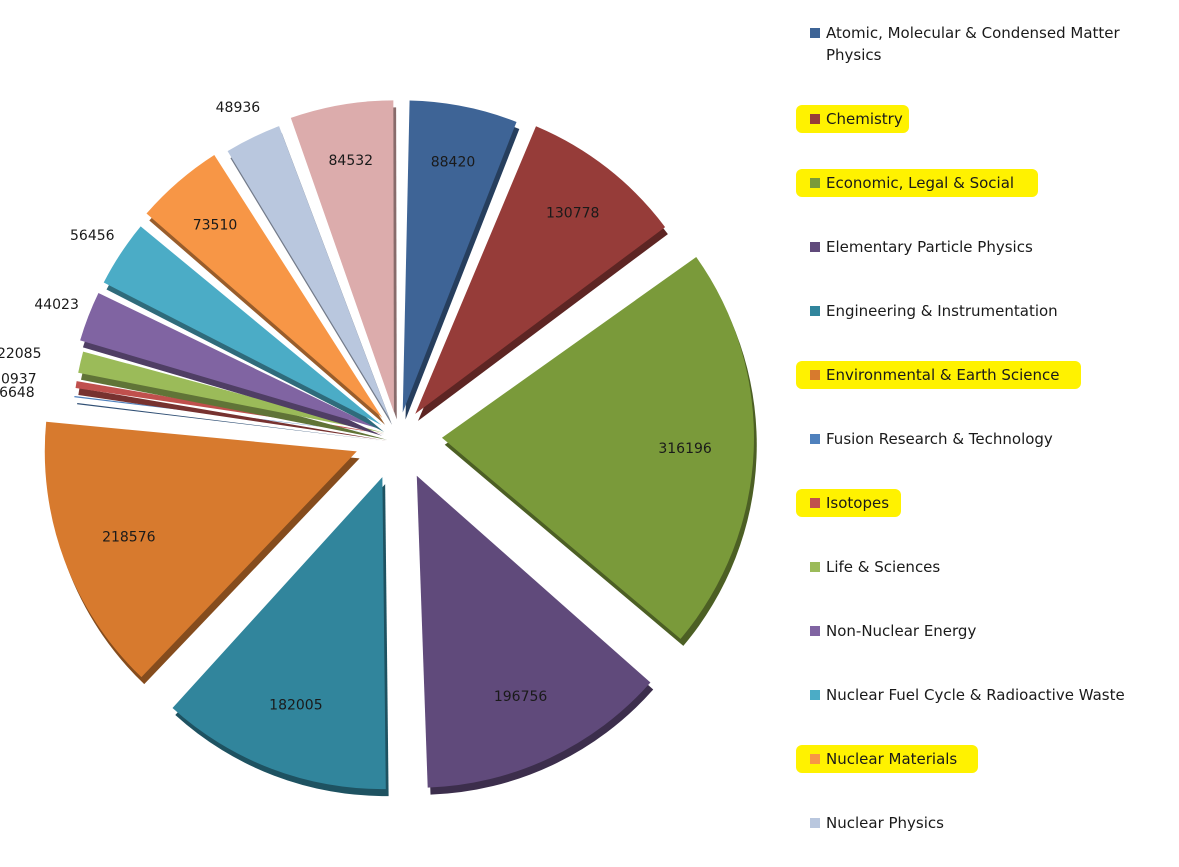 This screenshot has width=1179, height=867. I want to click on legend-label-chemistry: Chemistry, so click(864, 119).